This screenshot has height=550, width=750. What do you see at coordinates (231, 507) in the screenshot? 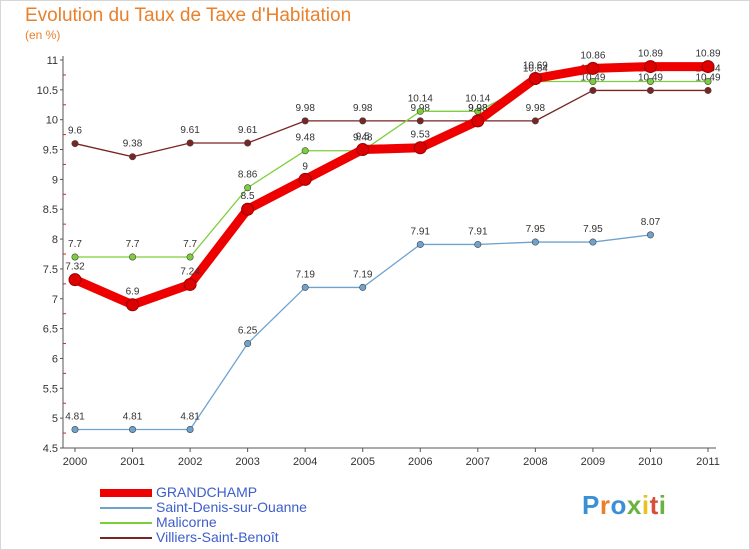
I see `legend-label: Saint-Denis-sur-Ouanne` at bounding box center [231, 507].